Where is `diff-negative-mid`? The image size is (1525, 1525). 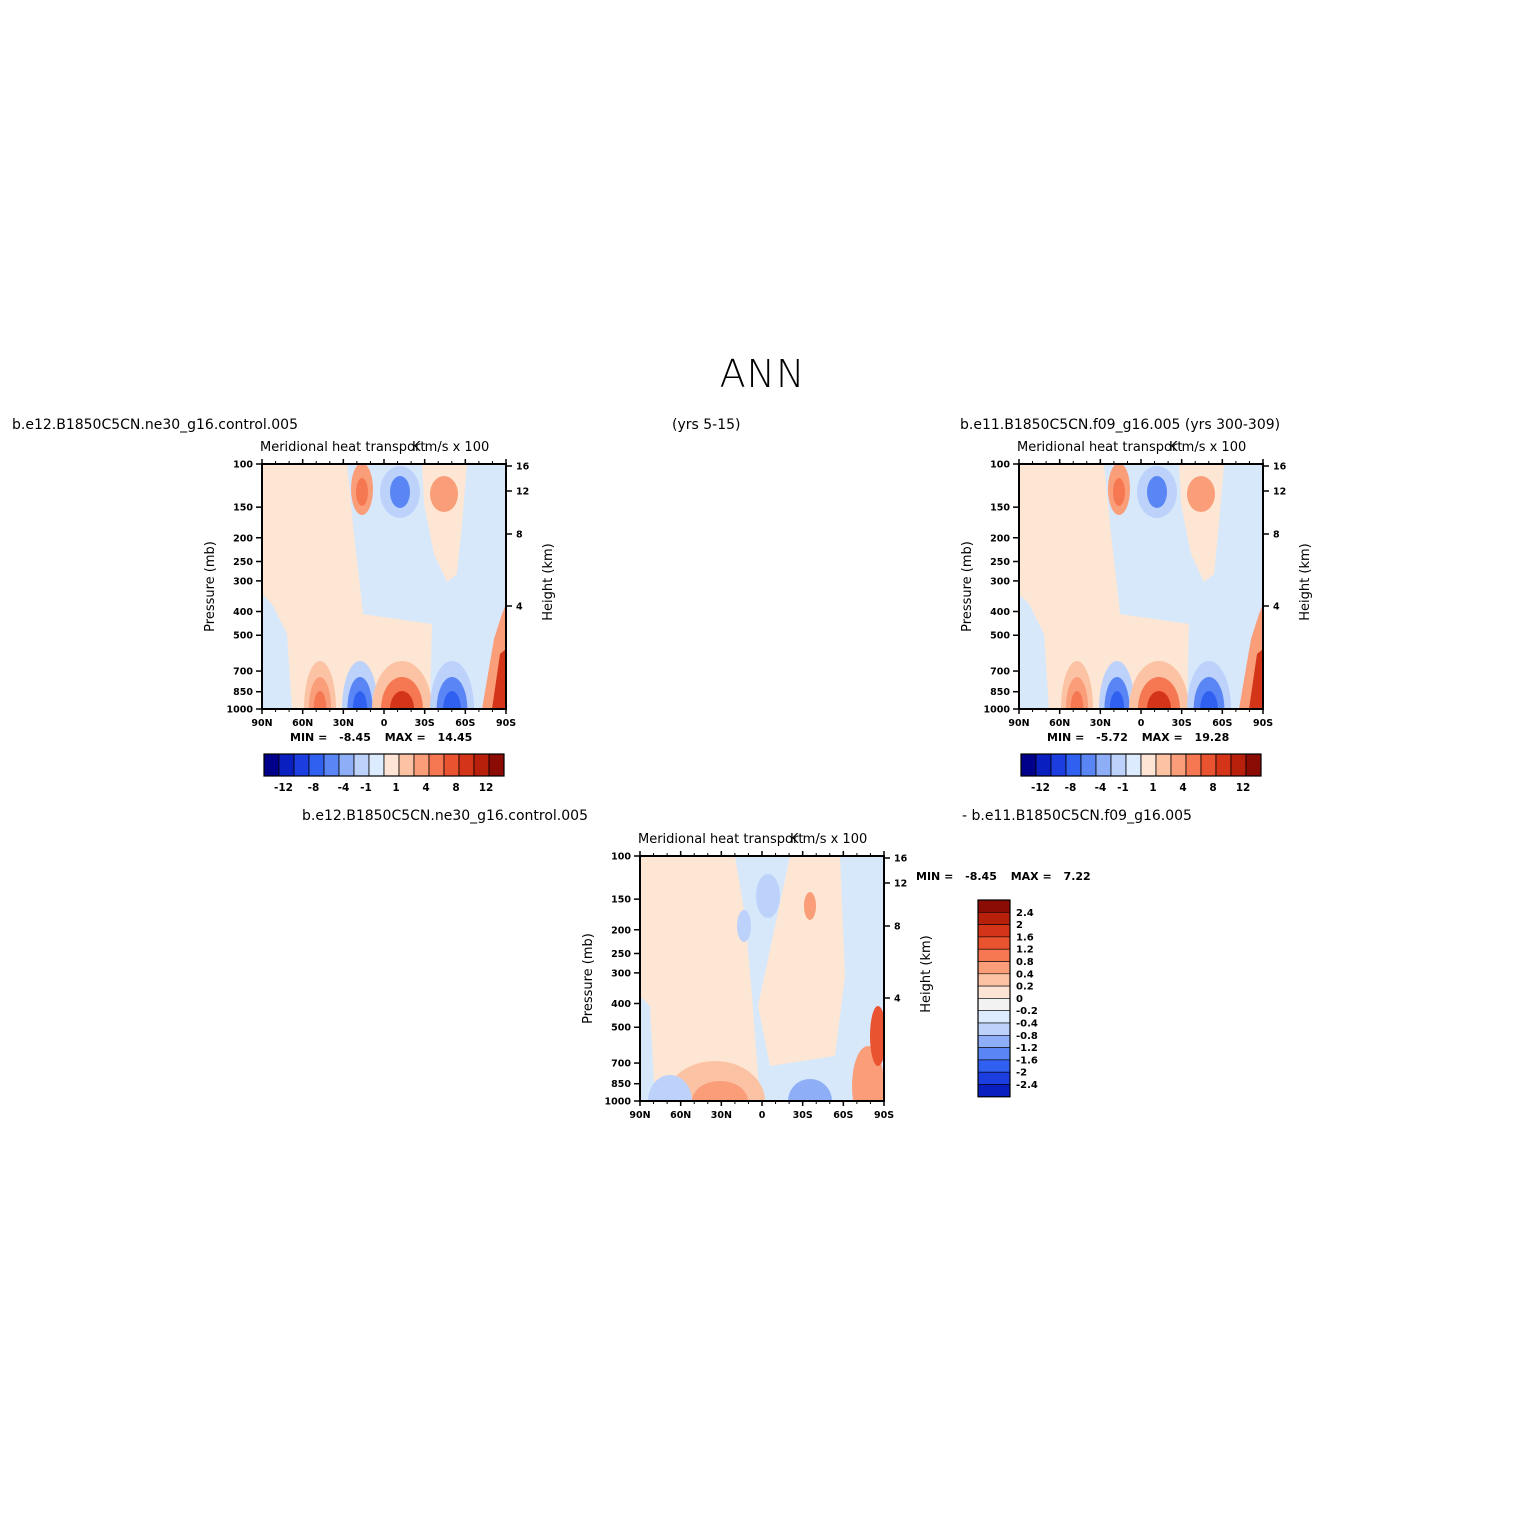
diff-negative-mid is located at coordinates (744, 926).